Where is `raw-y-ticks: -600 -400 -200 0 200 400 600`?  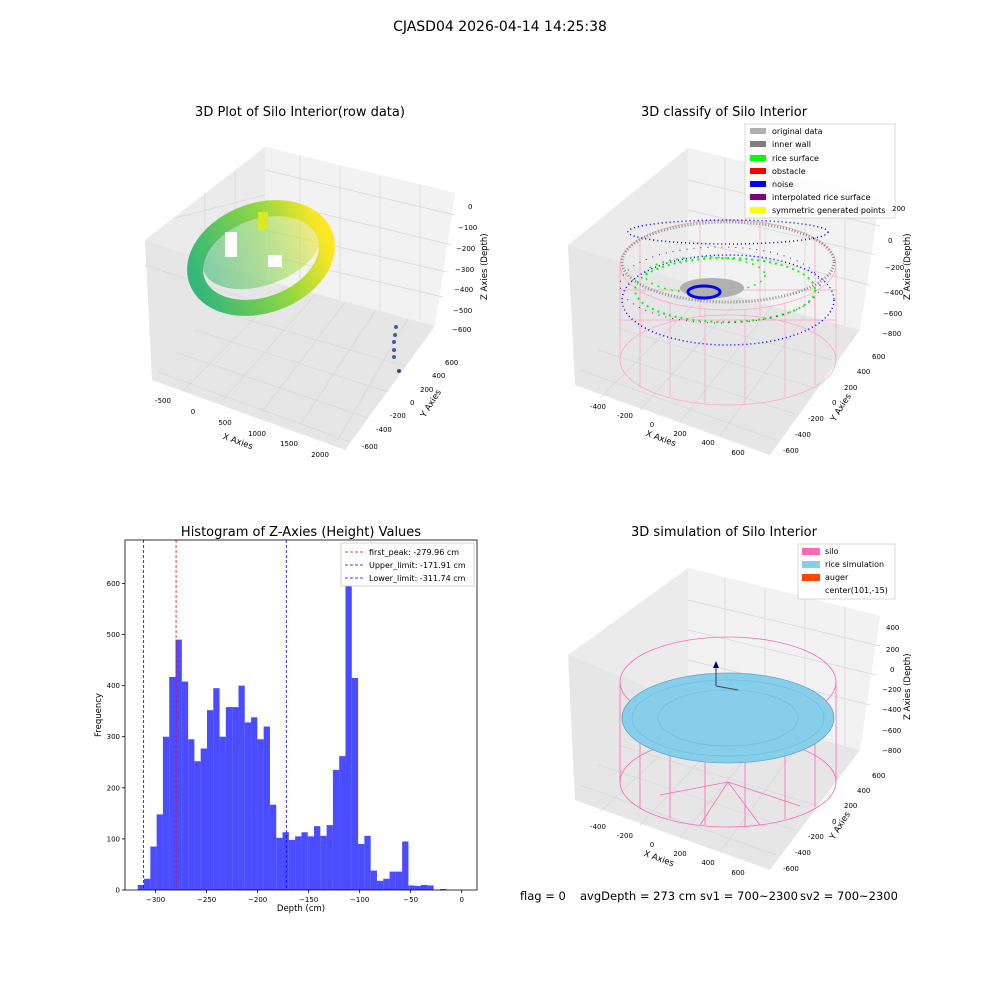
raw-y-ticks: -600 -400 -200 0 200 400 600 is located at coordinates (410, 405).